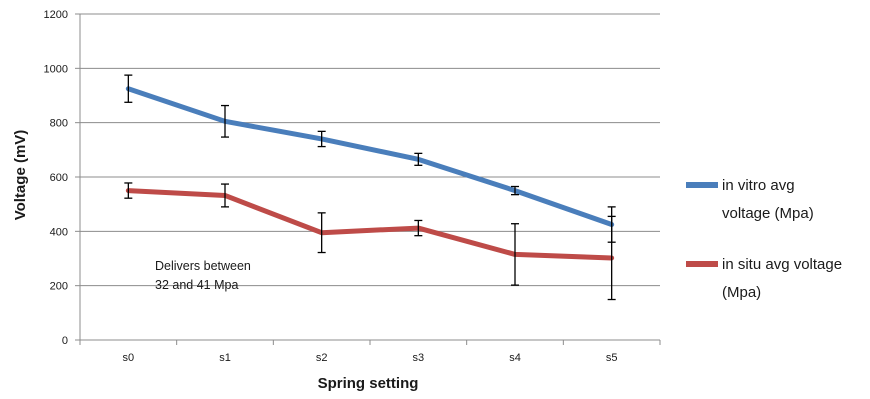  What do you see at coordinates (419, 358) in the screenshot?
I see `x-tick-label-s3: s3` at bounding box center [419, 358].